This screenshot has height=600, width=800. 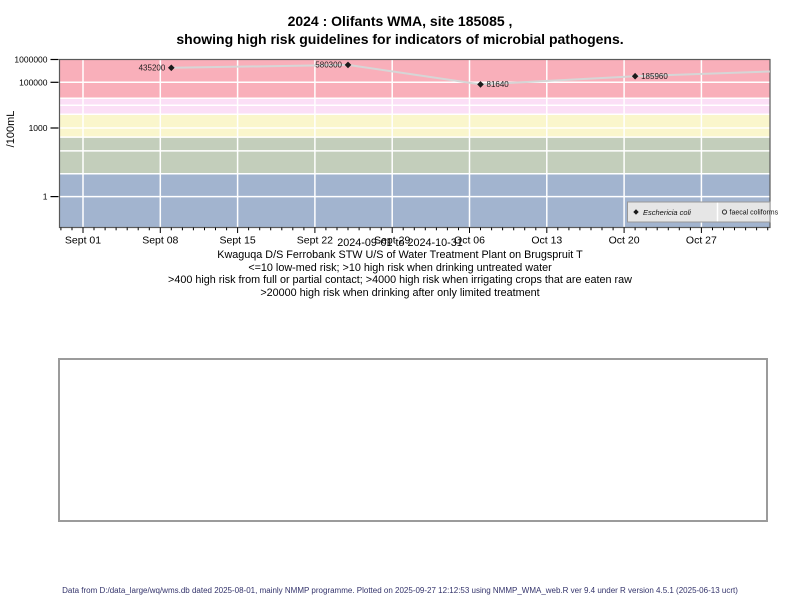 I want to click on caption-date-range: 2024-09-01 to 2024-10-31, so click(x=400, y=243).